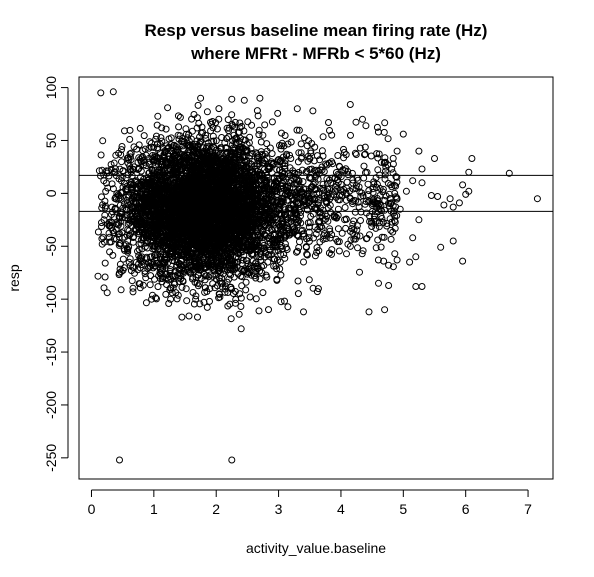 The height and width of the screenshot is (577, 594). Describe the element at coordinates (315, 53) in the screenshot. I see `chart-subtitle: where MFRt - MFRb < 5*60 (Hz)` at that location.